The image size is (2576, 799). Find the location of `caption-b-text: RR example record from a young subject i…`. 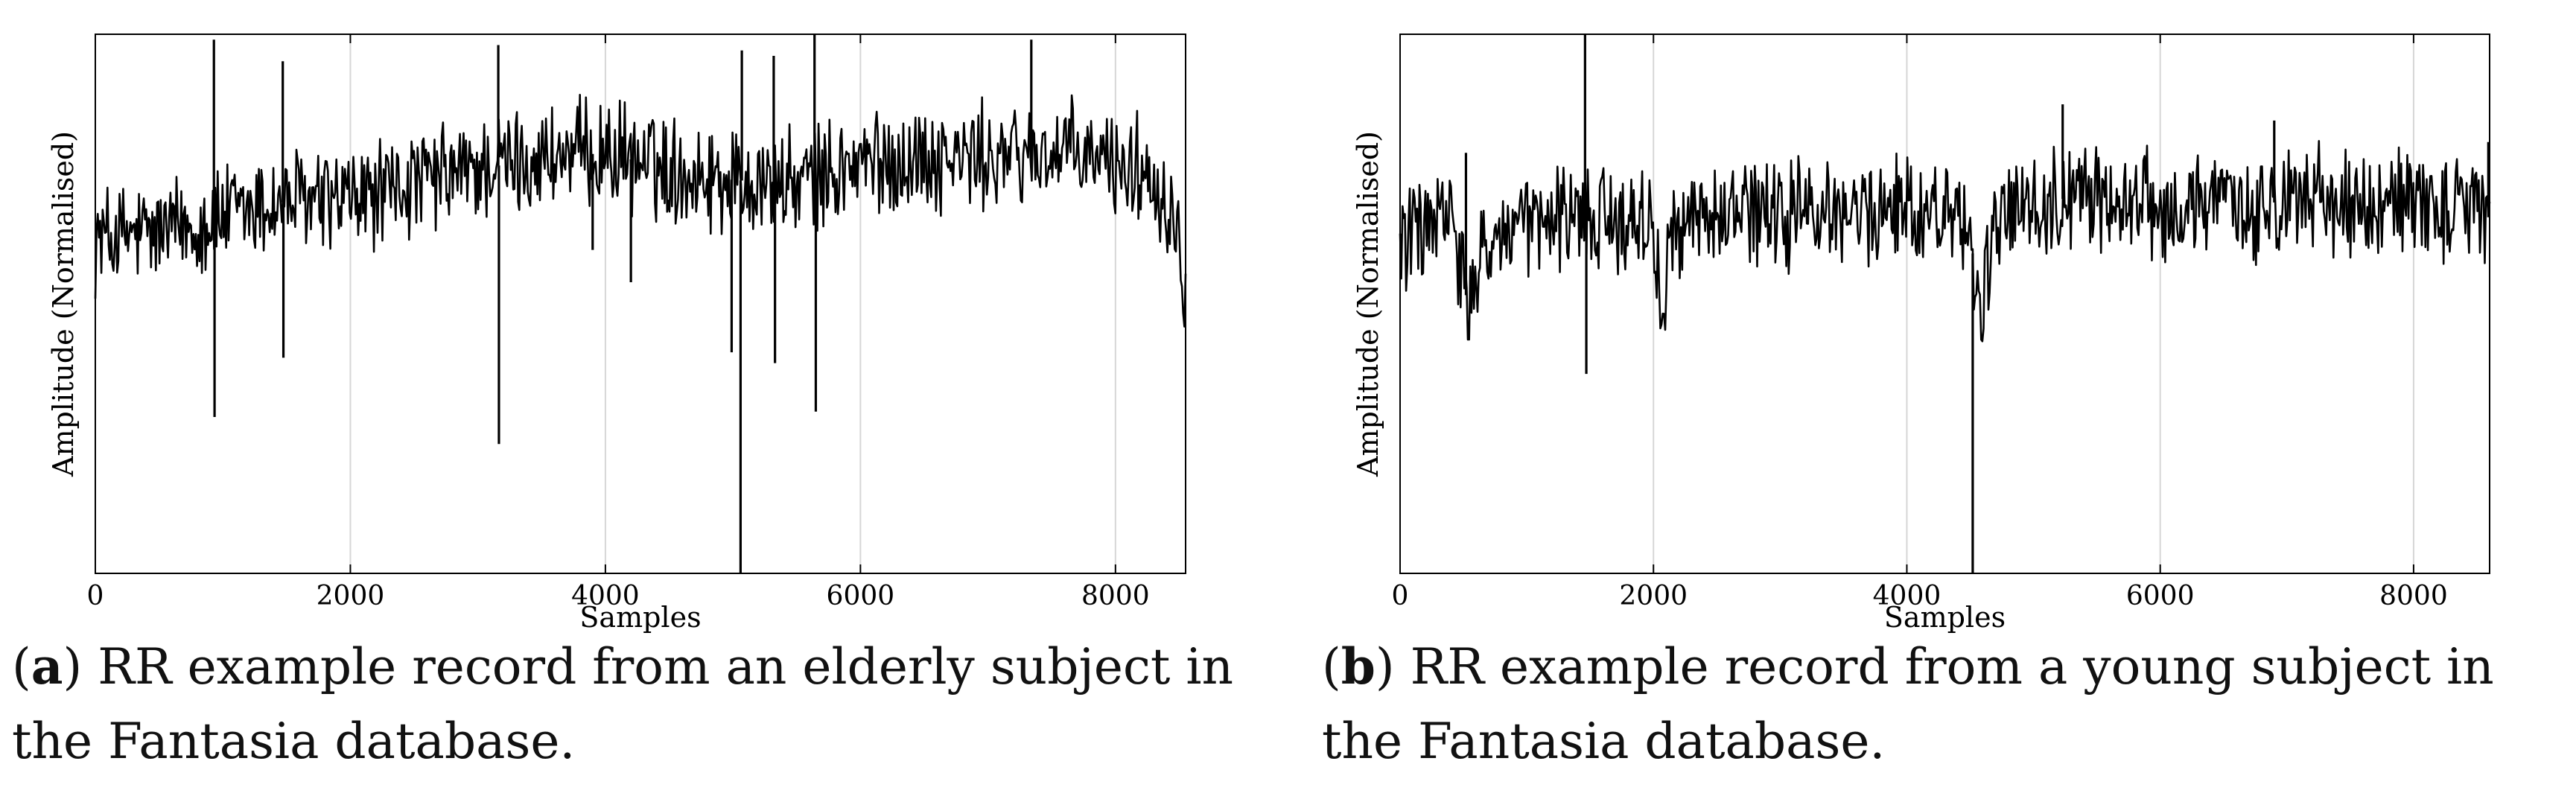

caption-b-text: RR example record from a young subject i… is located at coordinates (1908, 704).